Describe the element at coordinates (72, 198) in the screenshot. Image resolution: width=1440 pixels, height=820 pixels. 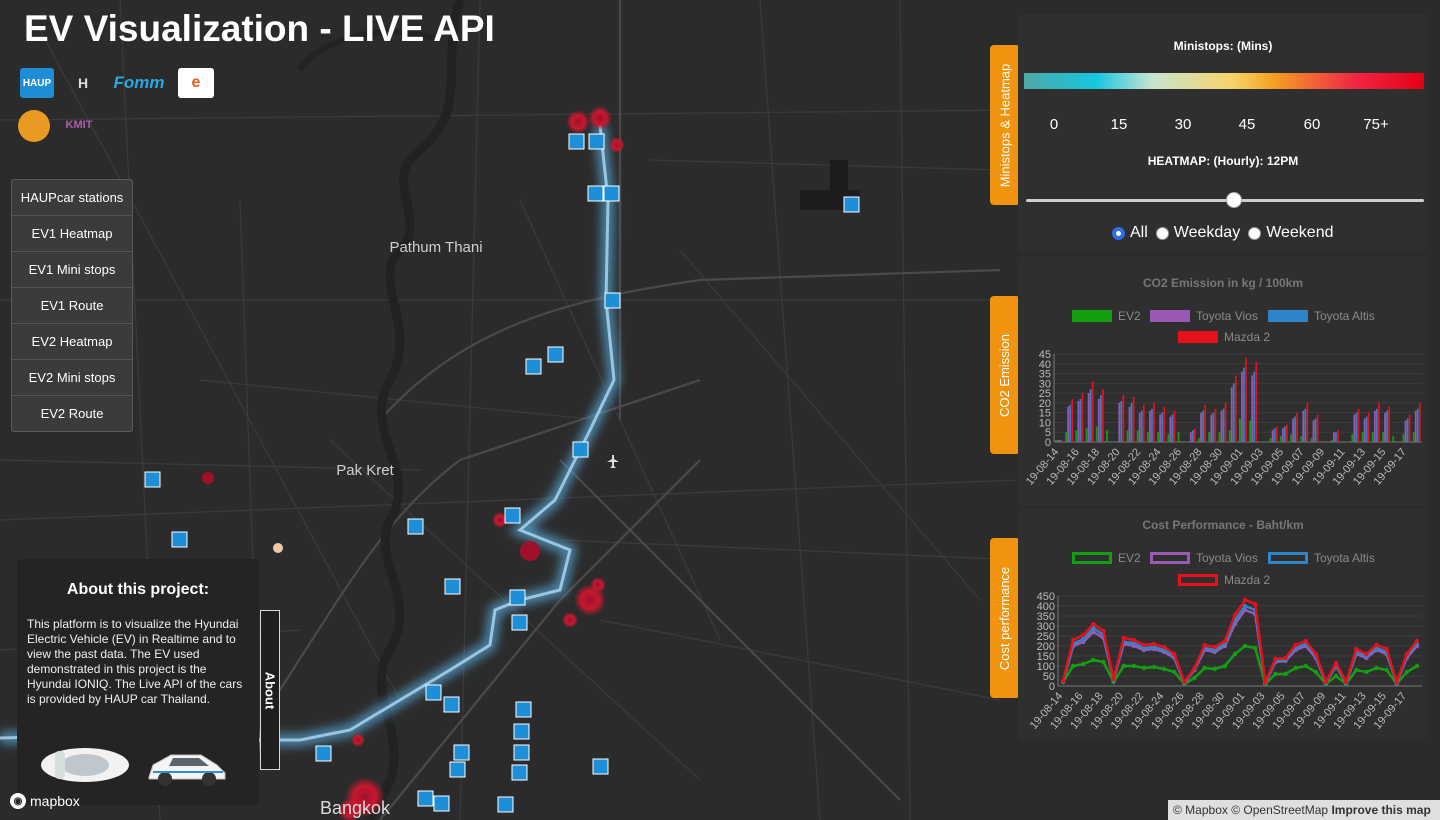
I see `layer-haupcar-stations-button: HAUPcar stations` at that location.